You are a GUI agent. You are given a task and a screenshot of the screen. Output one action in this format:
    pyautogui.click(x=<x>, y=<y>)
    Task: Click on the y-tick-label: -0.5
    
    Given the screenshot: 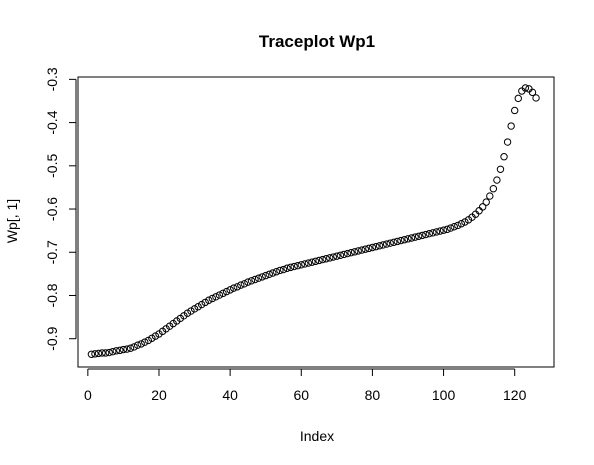 What is the action you would take?
    pyautogui.click(x=52, y=166)
    